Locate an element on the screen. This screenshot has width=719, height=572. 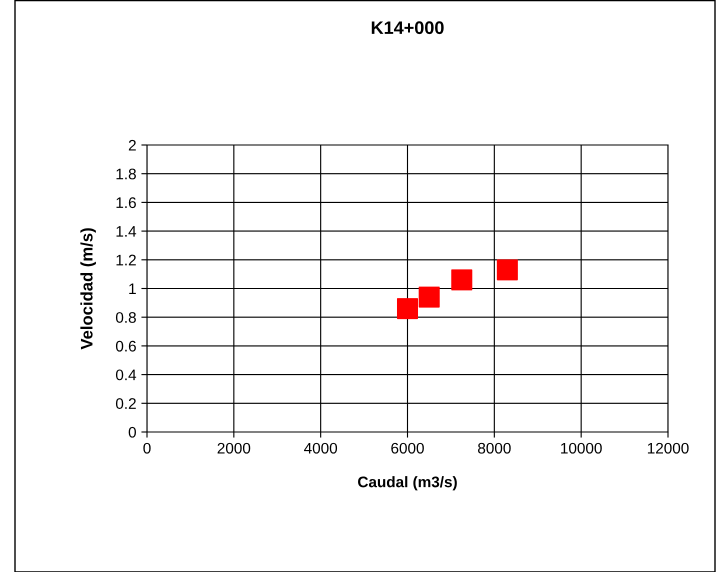
x-axis-title: Caudal (m3/s) is located at coordinates (407, 483).